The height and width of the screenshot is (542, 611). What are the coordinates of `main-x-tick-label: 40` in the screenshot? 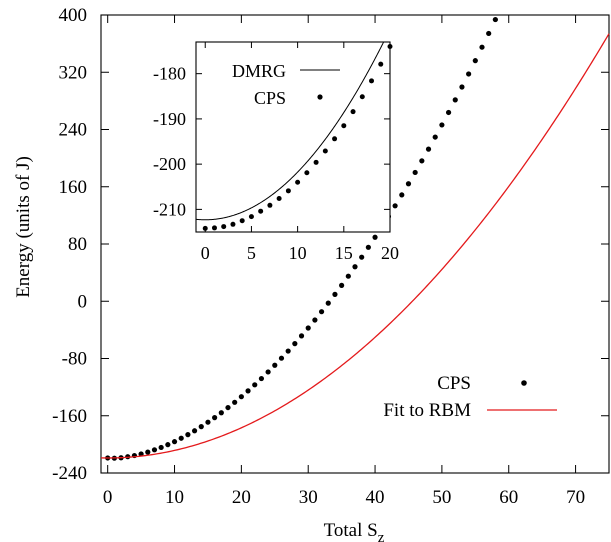 It's located at (375, 497).